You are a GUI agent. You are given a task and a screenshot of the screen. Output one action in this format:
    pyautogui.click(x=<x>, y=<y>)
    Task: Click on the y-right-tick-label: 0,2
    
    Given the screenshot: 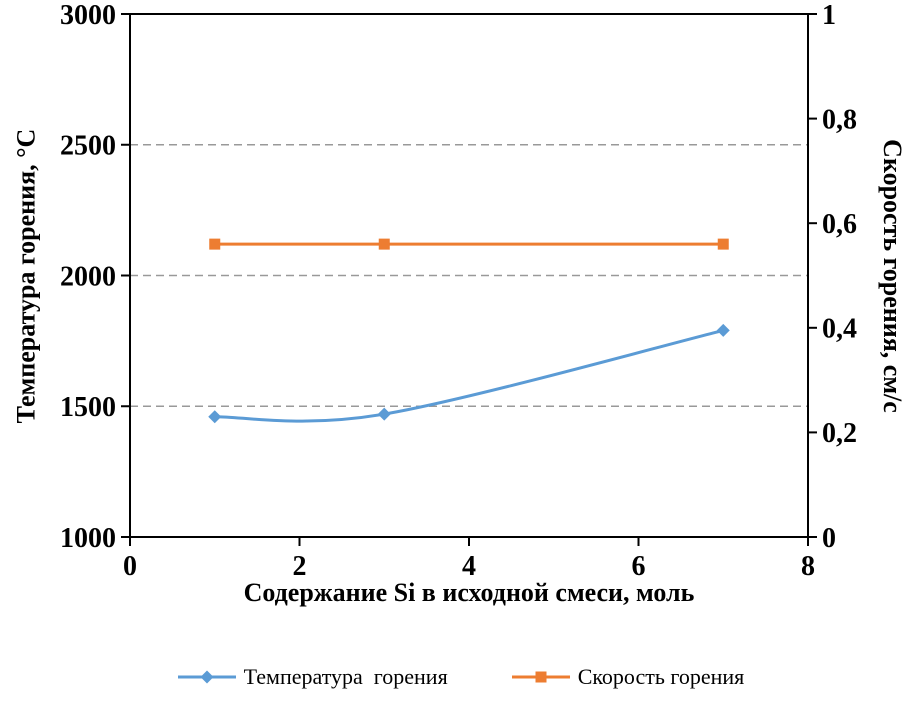 What is the action you would take?
    pyautogui.click(x=839, y=433)
    